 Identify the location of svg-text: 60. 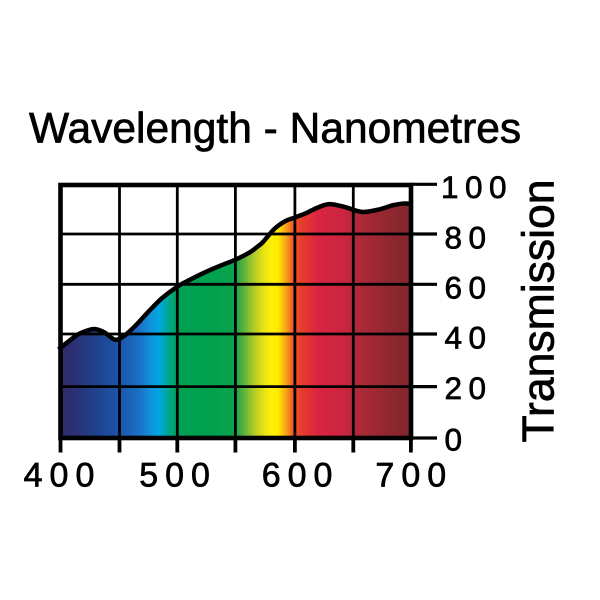
(469, 288).